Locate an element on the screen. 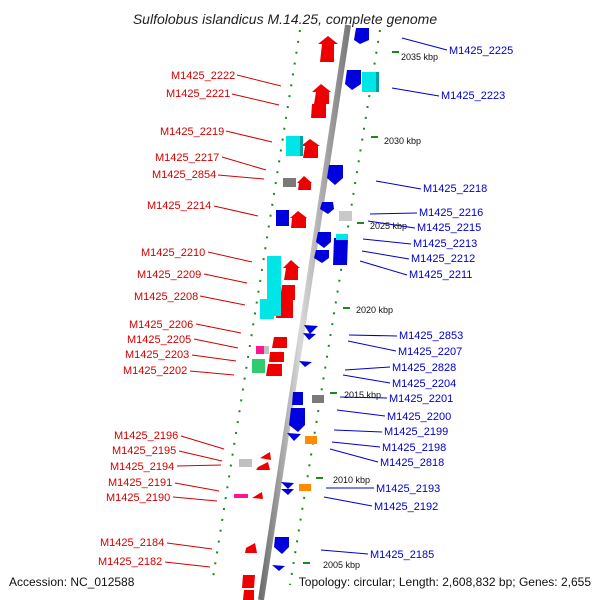  gene-label: M1425_2198 is located at coordinates (414, 448).